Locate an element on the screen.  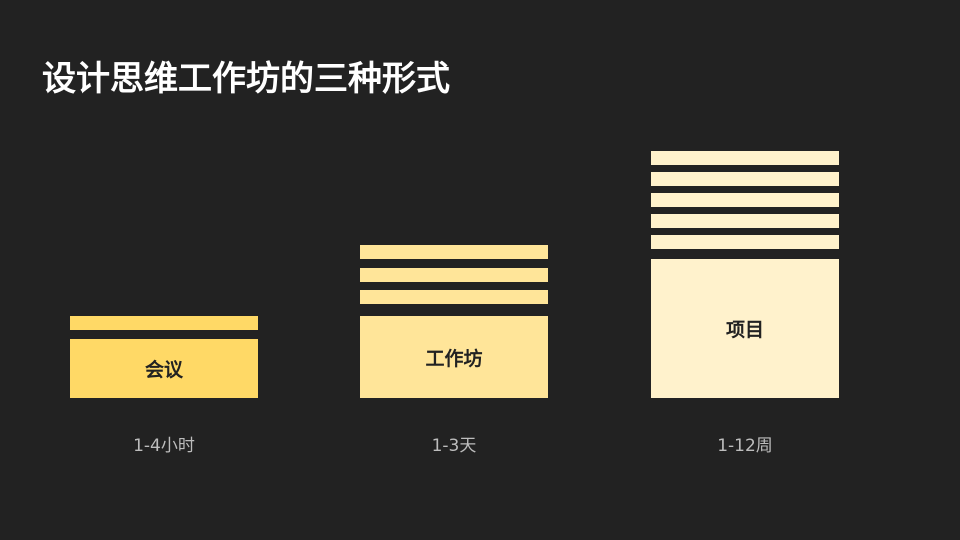
form-project: 项目 is located at coordinates (745, 274).